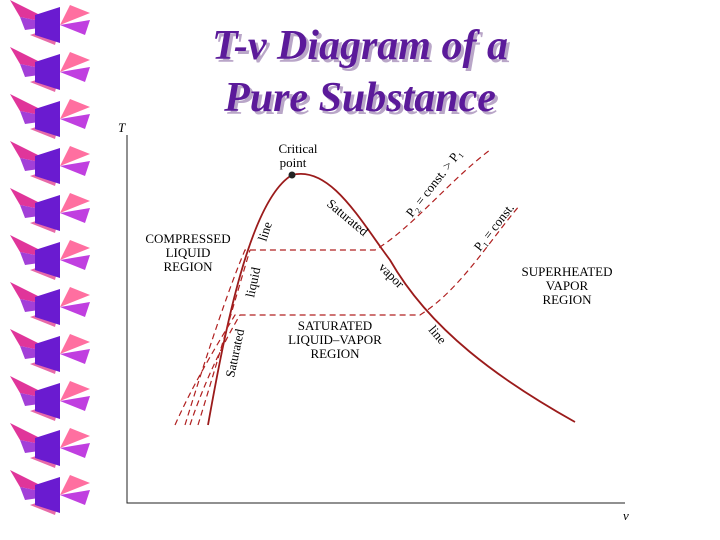 The height and width of the screenshot is (540, 720). What do you see at coordinates (50, 257) in the screenshot?
I see `decoration` at bounding box center [50, 257].